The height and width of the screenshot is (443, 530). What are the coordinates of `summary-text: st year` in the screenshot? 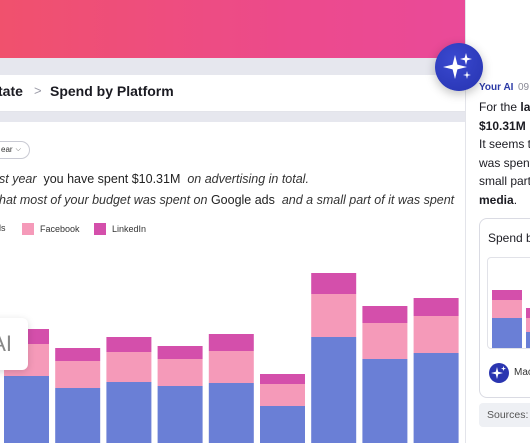 It's located at (18, 179).